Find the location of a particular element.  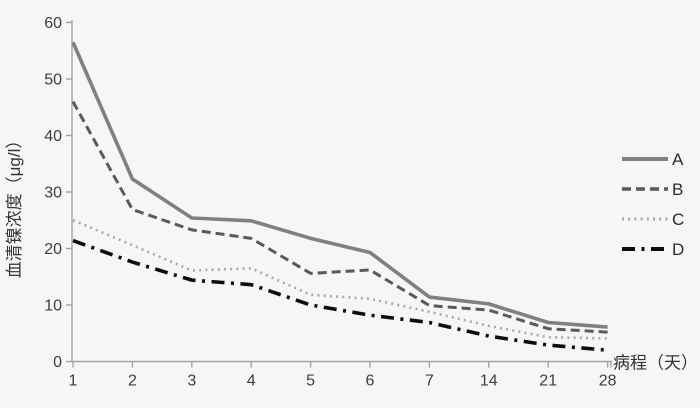

y-tick-label: 50 is located at coordinates (53, 80).